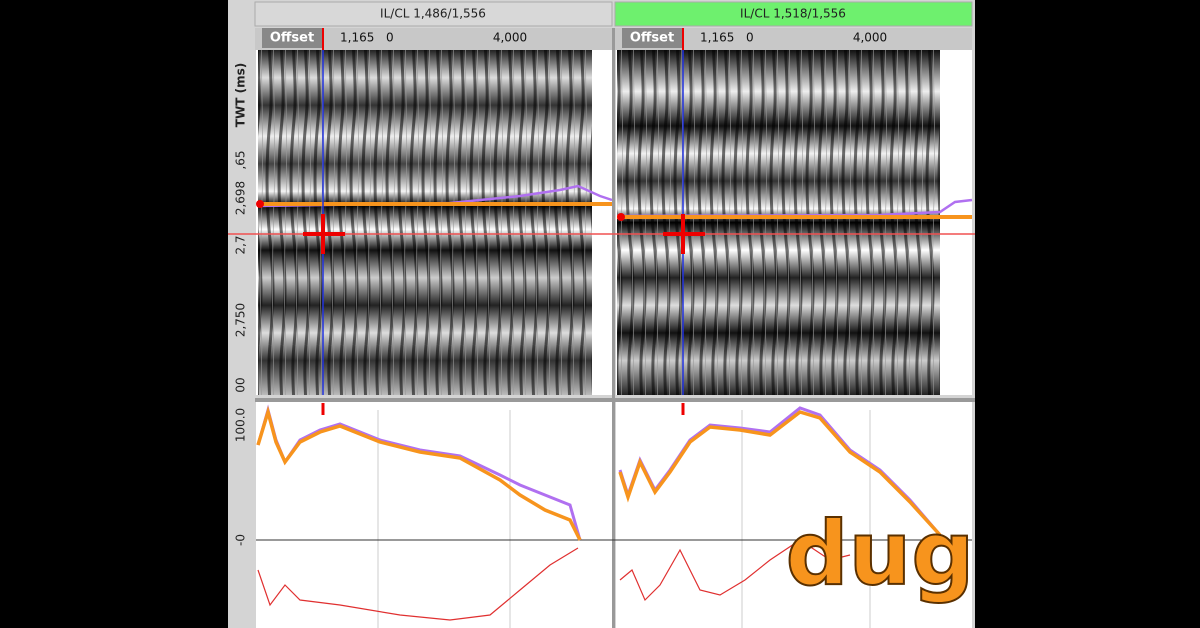 The height and width of the screenshot is (628, 1200). I want to click on axis-tick: ,65, so click(241, 159).